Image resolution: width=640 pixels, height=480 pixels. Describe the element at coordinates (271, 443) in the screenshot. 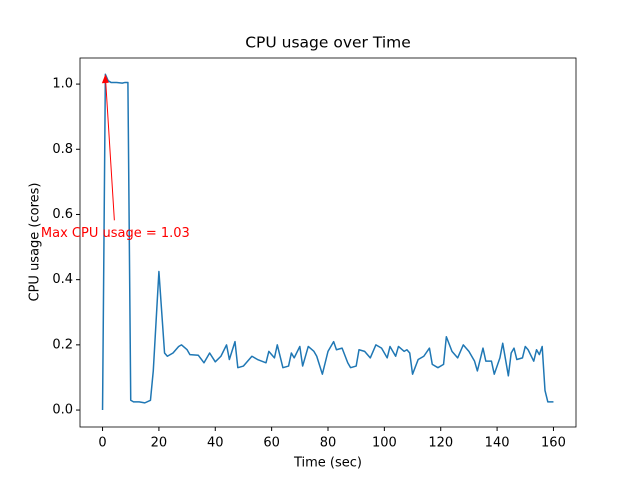

I see `x-tick-label: 60` at that location.